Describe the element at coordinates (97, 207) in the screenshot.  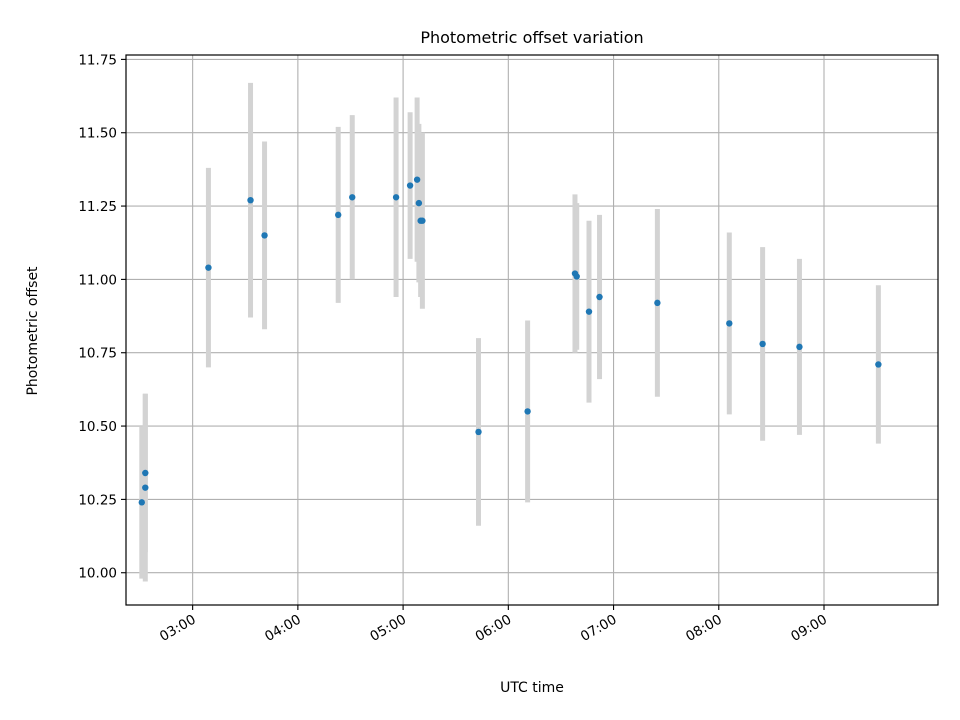
I see `y-tick-label: 11.25` at that location.